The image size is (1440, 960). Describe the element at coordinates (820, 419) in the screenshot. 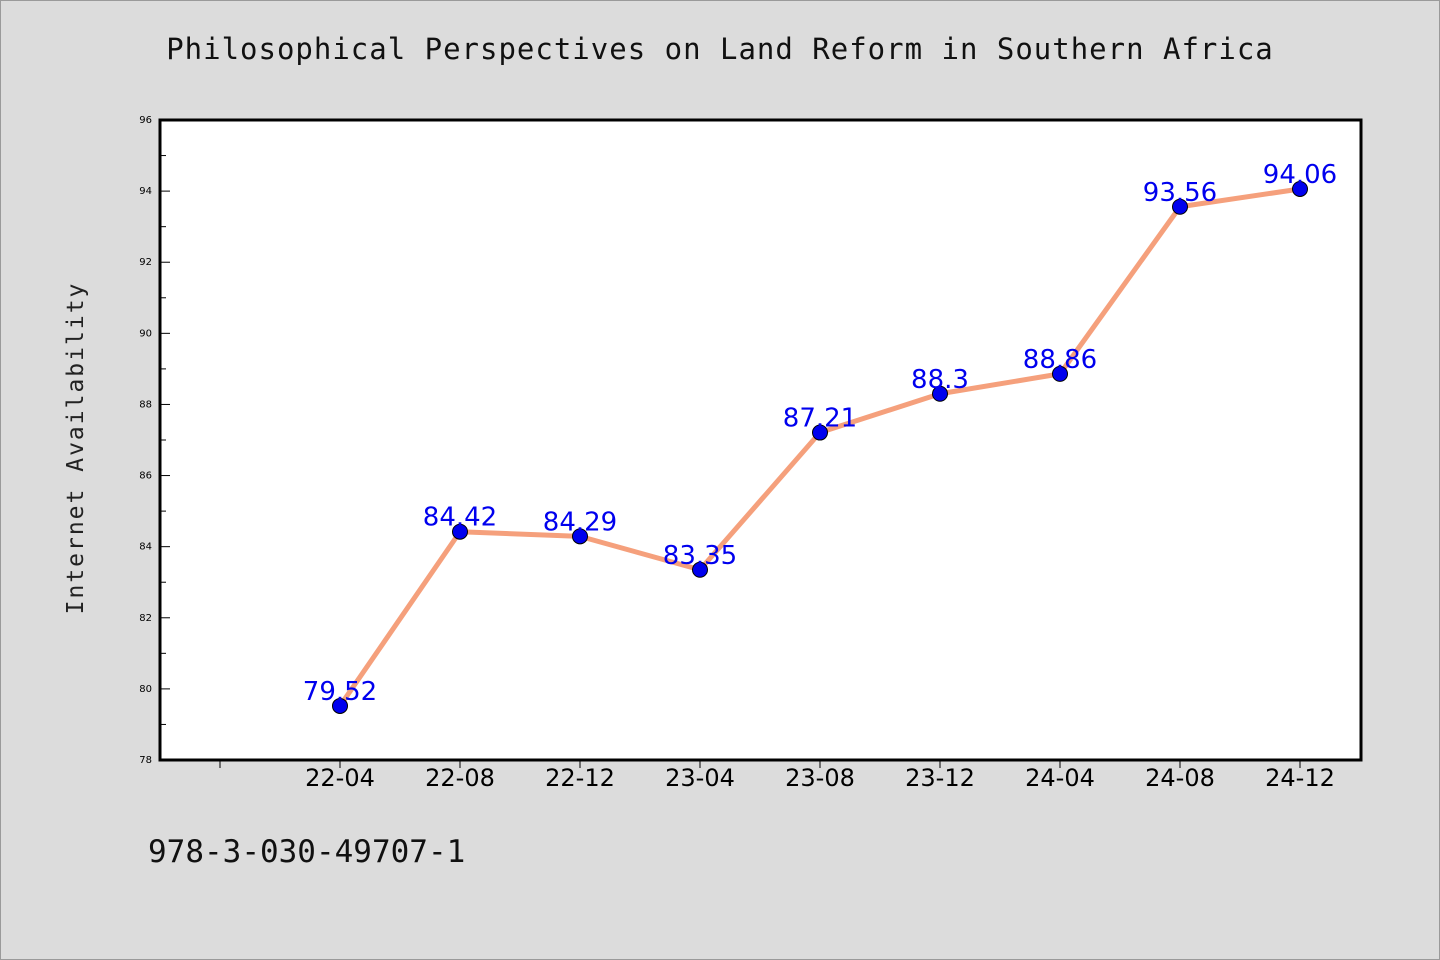

I see `data-label: 87.21` at that location.